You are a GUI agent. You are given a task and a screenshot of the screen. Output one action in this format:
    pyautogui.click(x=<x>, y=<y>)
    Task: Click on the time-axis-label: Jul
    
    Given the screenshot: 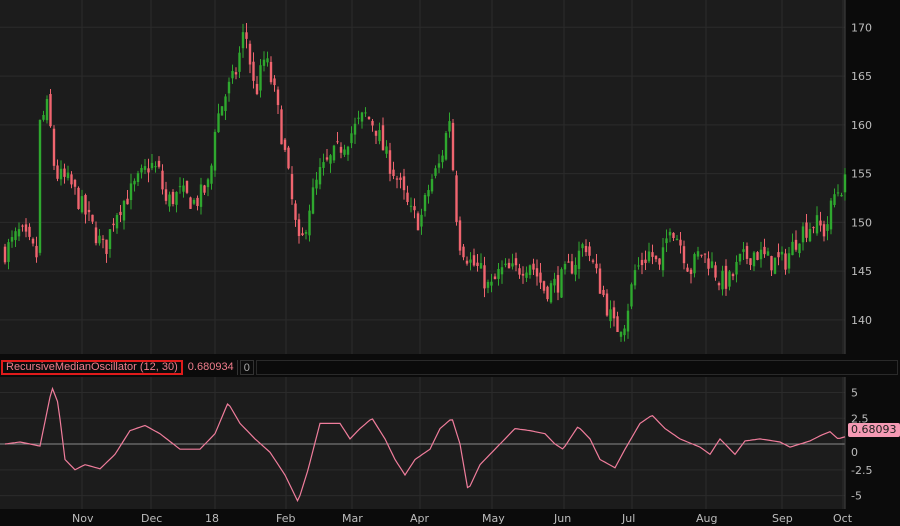 What is the action you would take?
    pyautogui.click(x=629, y=518)
    